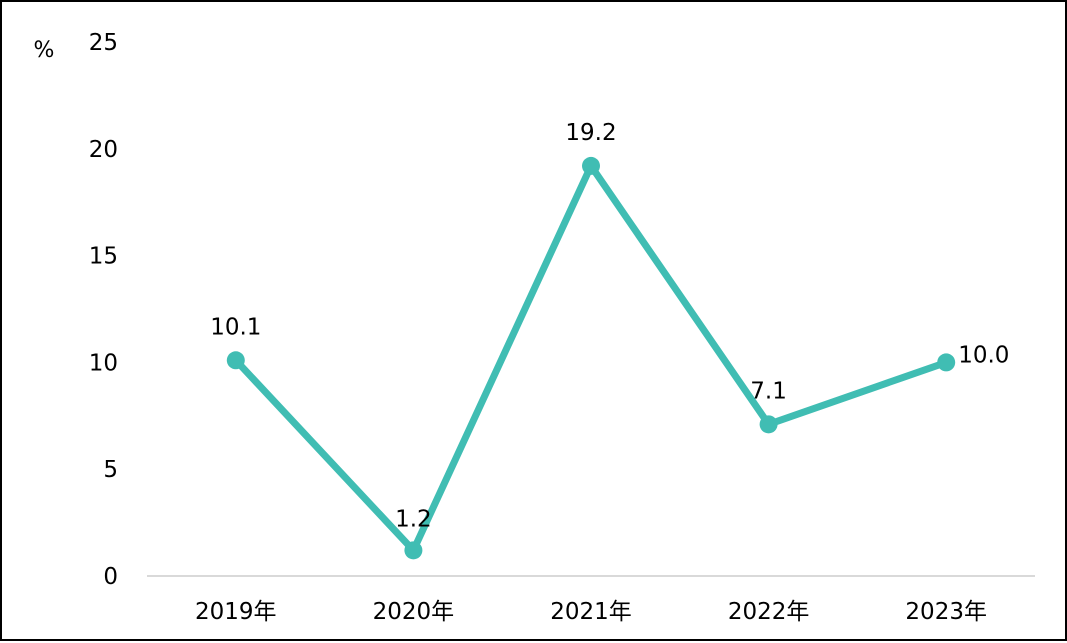 Image resolution: width=1067 pixels, height=643 pixels. I want to click on data-label-3: 7.1, so click(768, 391).